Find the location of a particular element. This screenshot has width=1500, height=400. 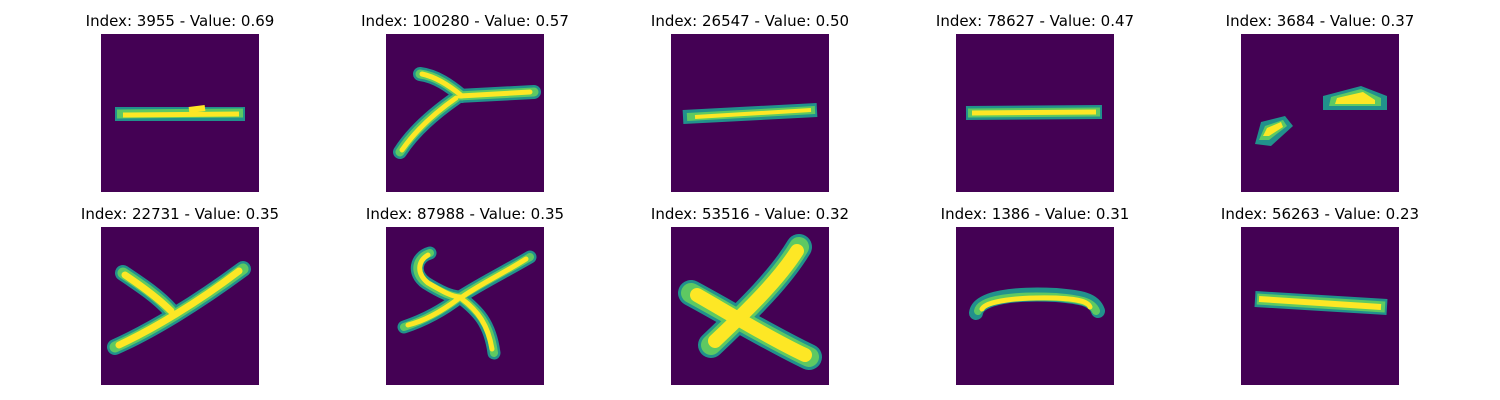

panel-3: Index: 26547 - Value: 0.50 is located at coordinates (750, 96).